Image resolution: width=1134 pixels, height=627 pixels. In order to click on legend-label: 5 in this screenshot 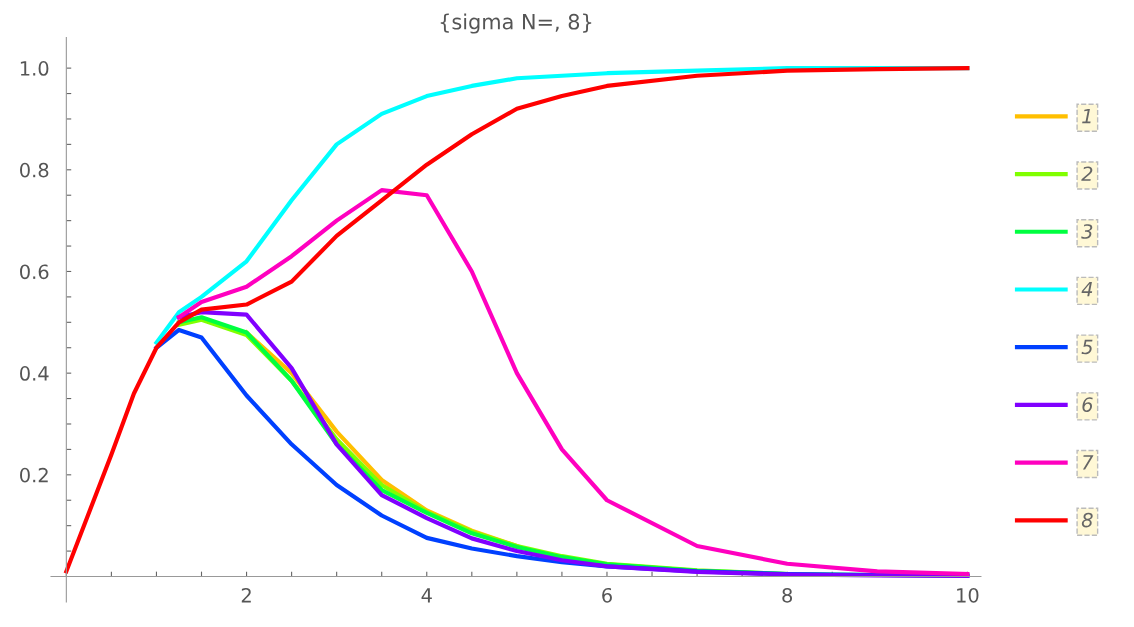, I will do `click(1087, 347)`.